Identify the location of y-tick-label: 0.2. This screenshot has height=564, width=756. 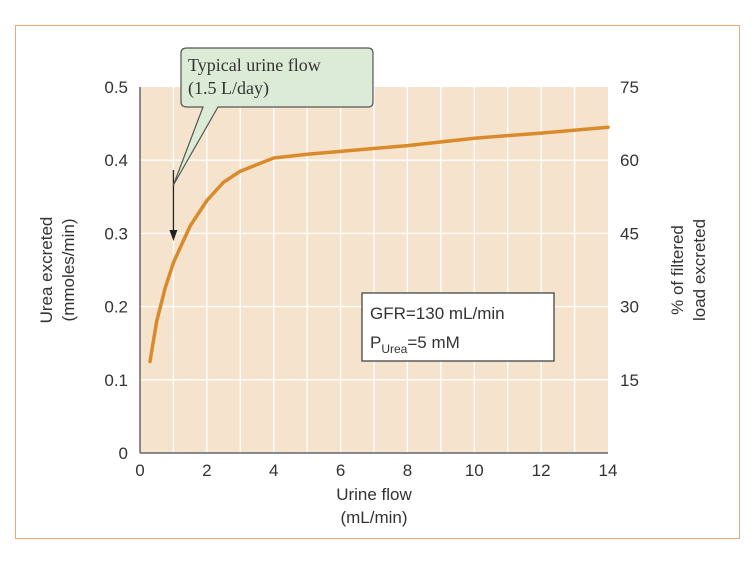
(116, 307).